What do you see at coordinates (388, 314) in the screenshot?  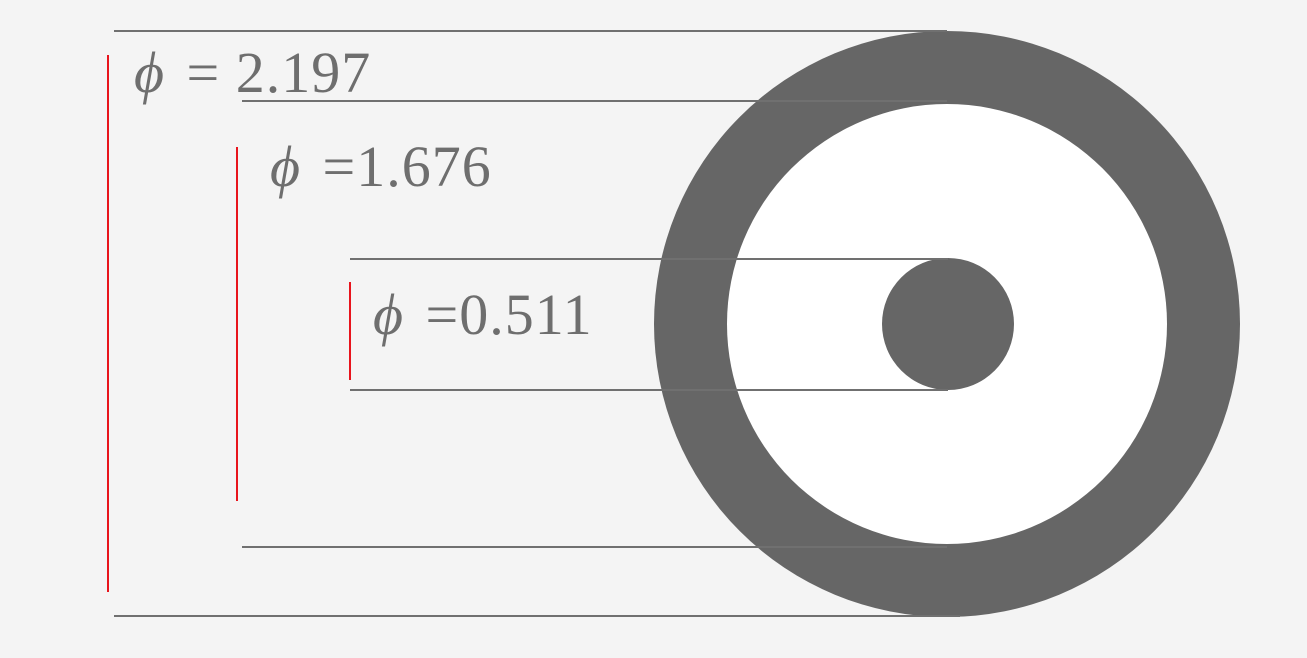 I see `inner-phi-symbol: ϕ` at bounding box center [388, 314].